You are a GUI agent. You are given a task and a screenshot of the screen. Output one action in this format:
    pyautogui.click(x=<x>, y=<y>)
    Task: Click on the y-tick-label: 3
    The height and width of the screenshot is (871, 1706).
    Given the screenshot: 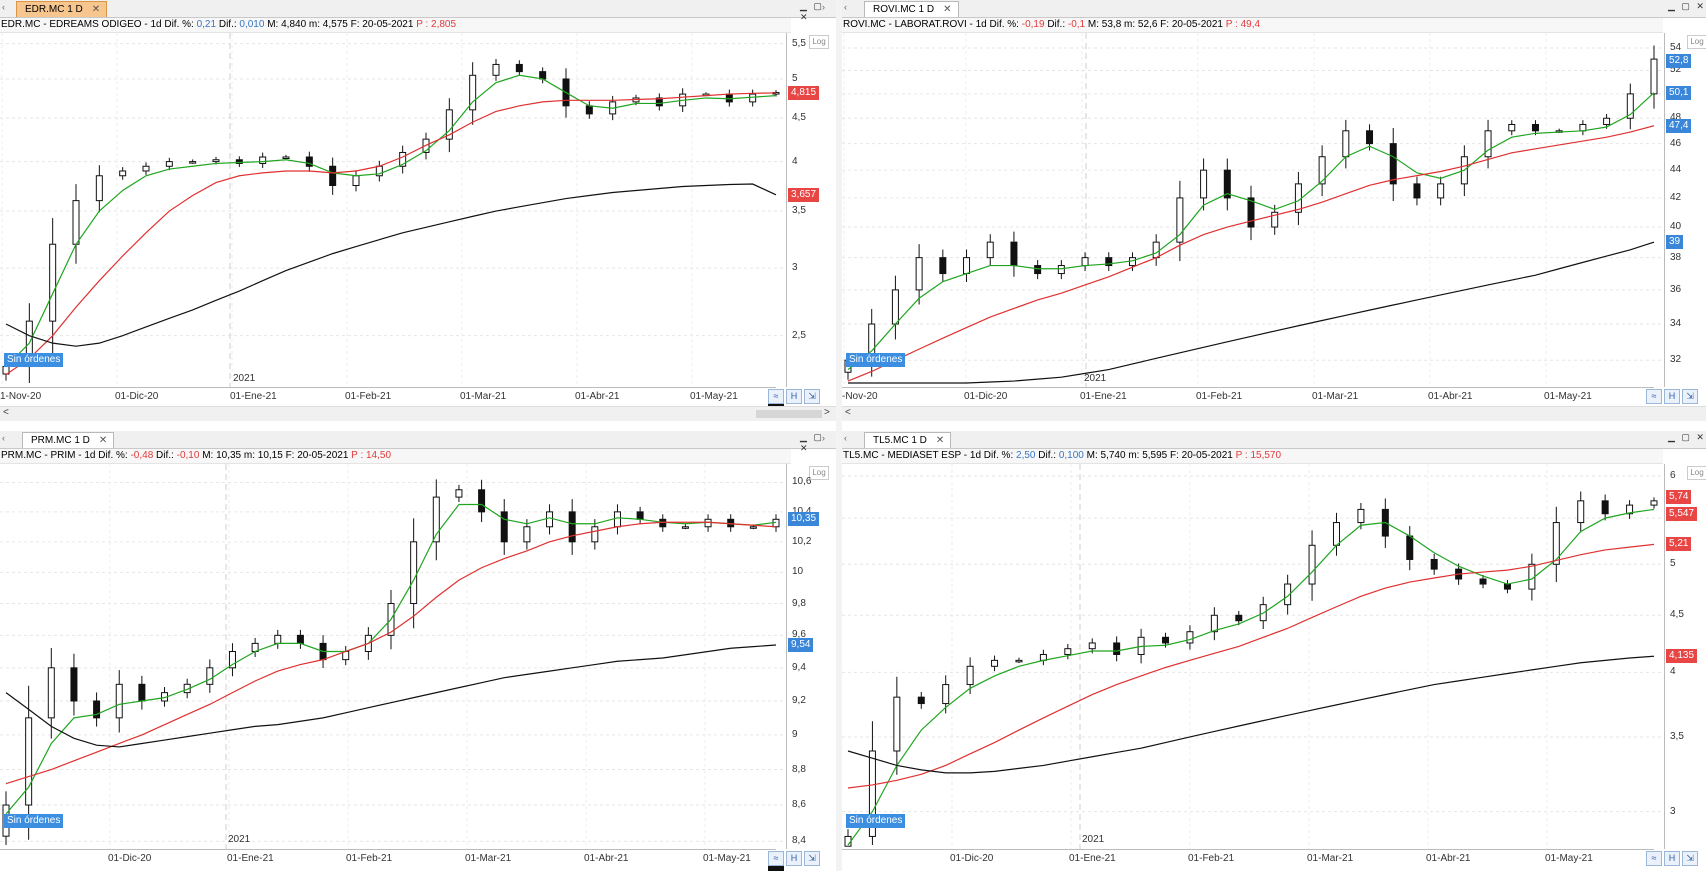 What is the action you would take?
    pyautogui.click(x=1673, y=811)
    